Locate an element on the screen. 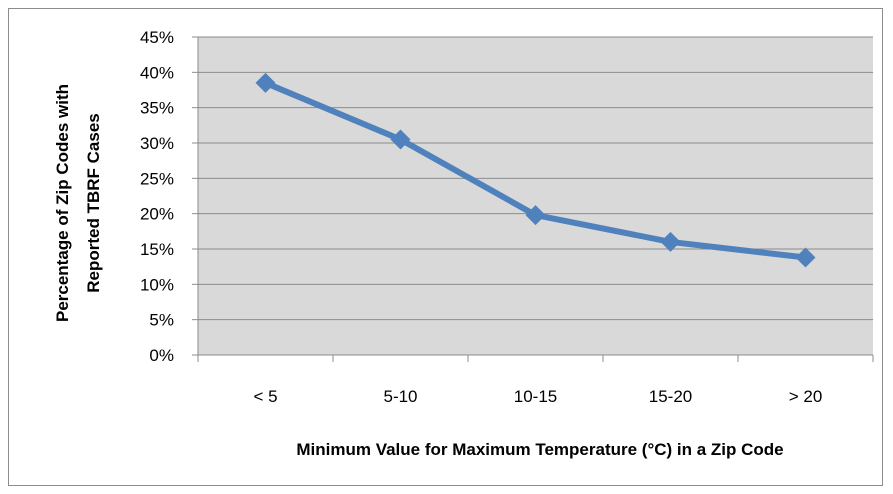  y-tick-label: 5% is located at coordinates (161, 320).